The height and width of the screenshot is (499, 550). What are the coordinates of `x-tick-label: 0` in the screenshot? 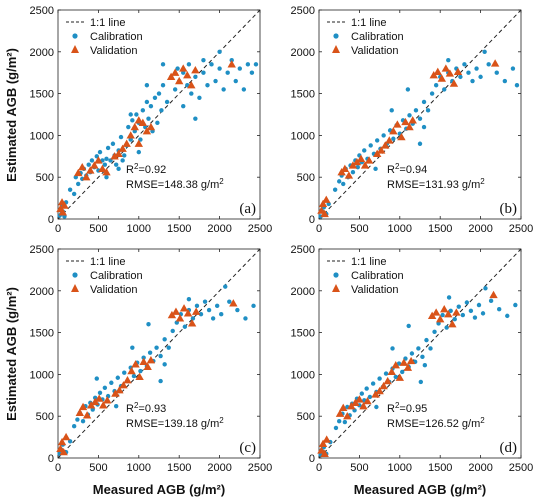 It's located at (319, 229).